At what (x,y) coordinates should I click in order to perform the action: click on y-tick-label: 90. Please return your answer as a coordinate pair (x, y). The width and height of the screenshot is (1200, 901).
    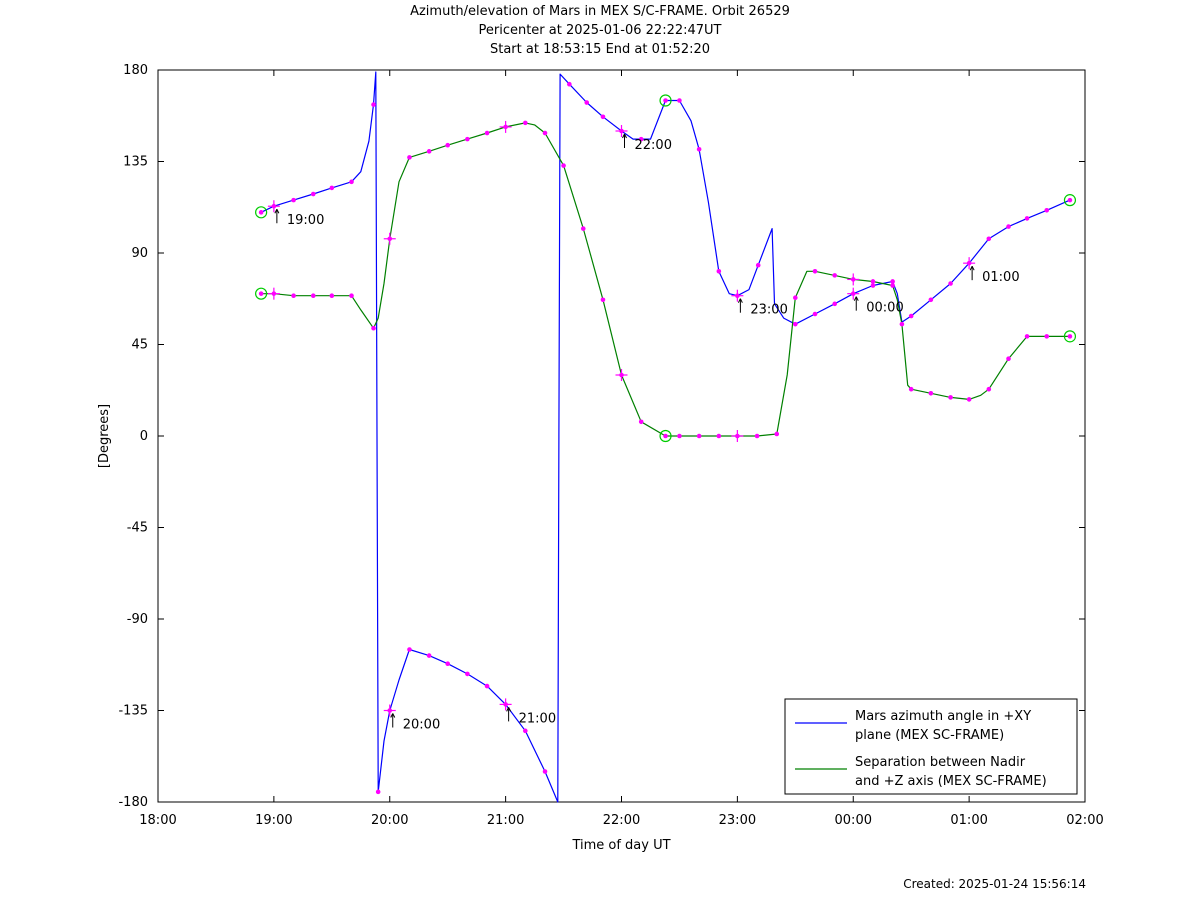
    Looking at the image, I should click on (139, 253).